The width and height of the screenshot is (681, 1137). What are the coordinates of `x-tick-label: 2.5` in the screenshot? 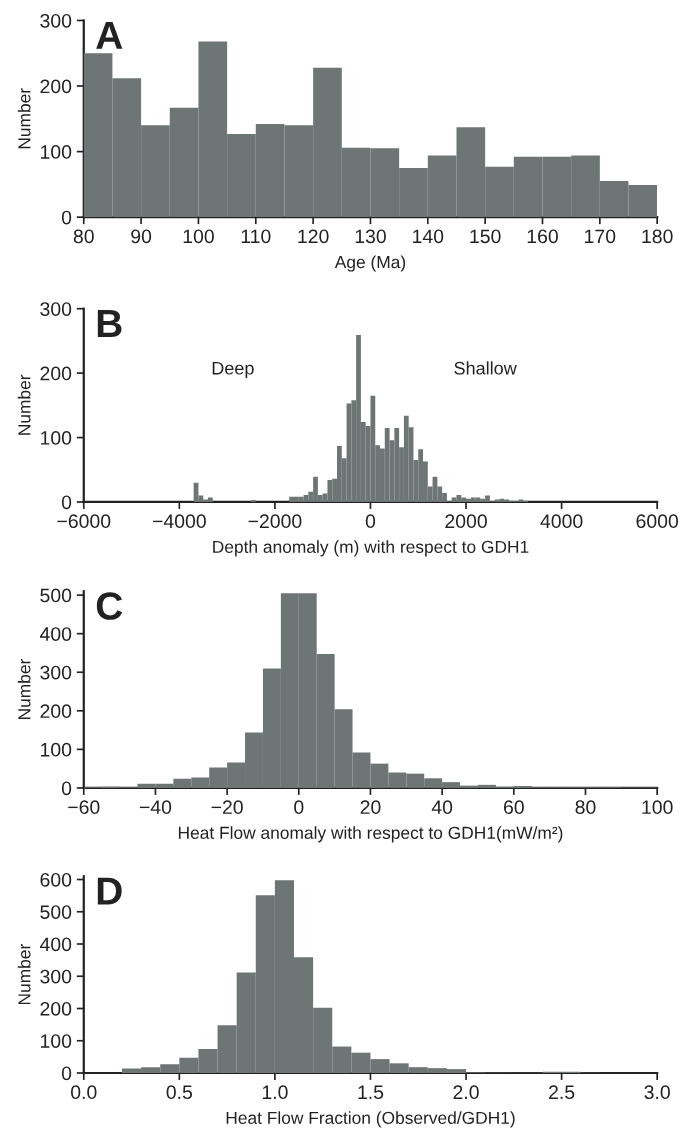 It's located at (562, 1092).